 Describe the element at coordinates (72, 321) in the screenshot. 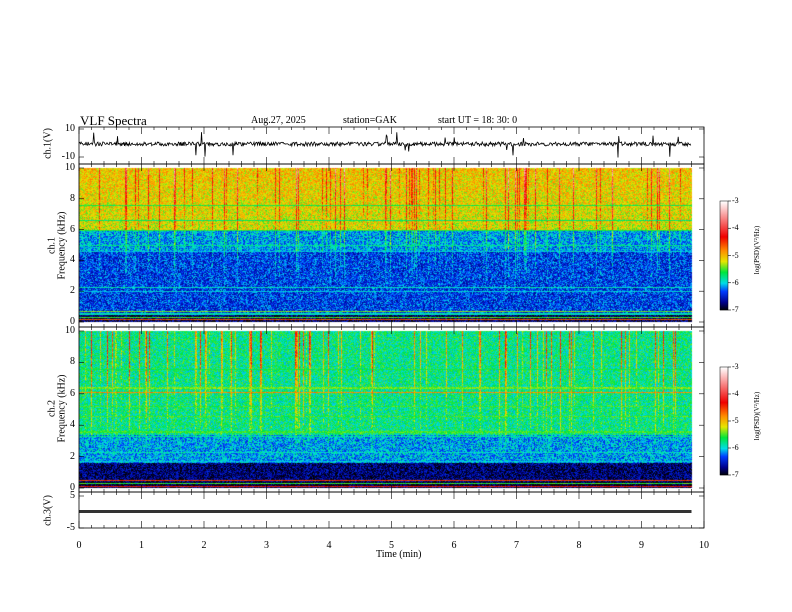

I see `y-tick-label-ch1-spectrogram: 0` at that location.